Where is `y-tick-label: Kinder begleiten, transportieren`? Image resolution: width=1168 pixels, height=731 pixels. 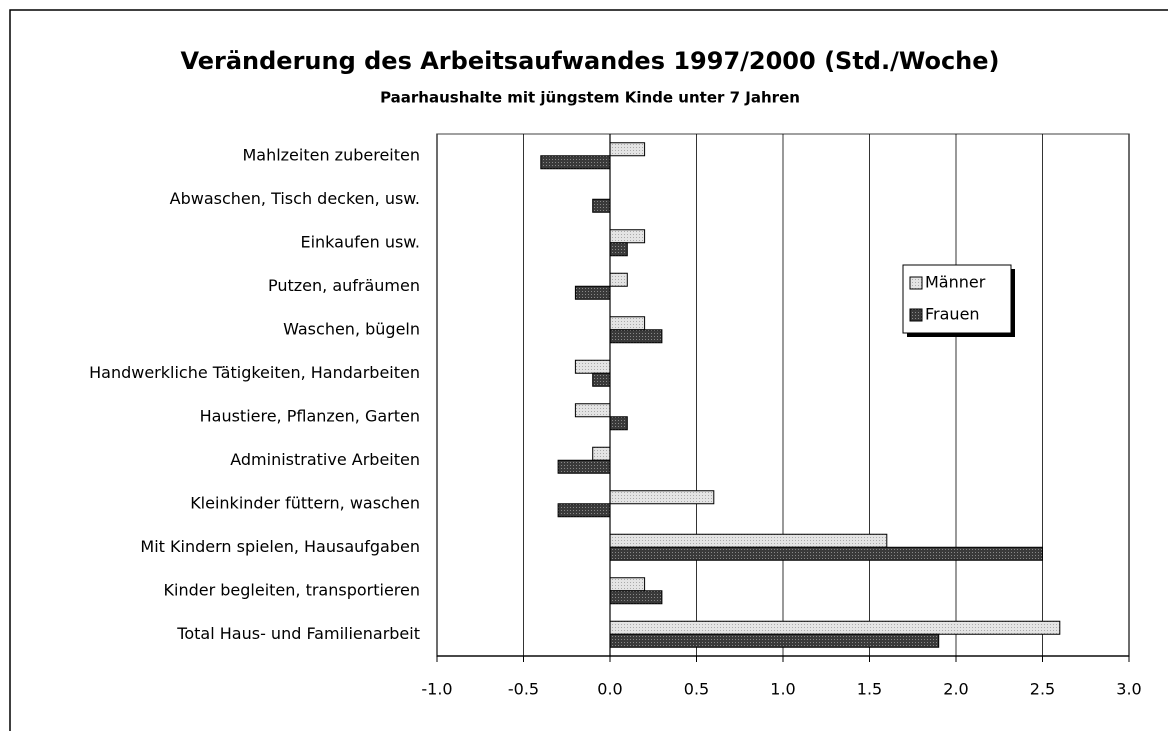 y-tick-label: Kinder begleiten, transportieren is located at coordinates (292, 589).